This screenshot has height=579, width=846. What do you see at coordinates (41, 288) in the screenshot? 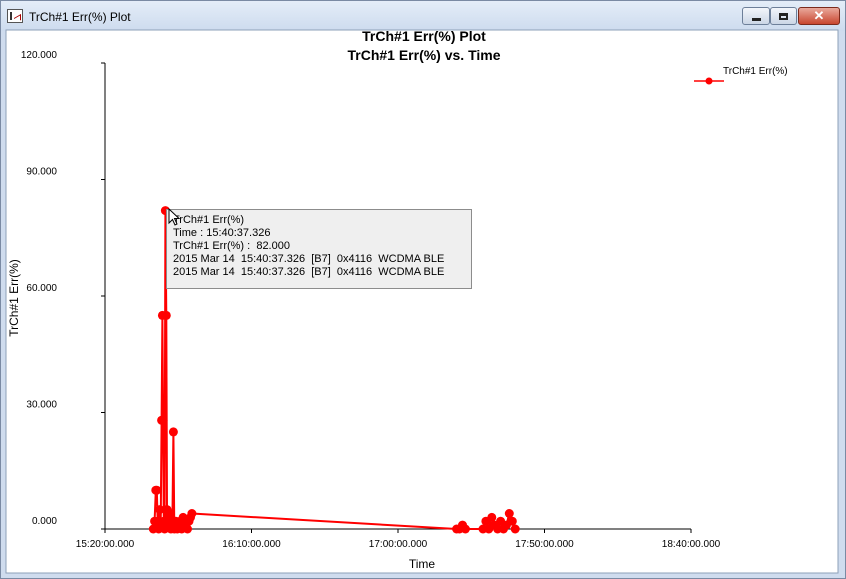
I see `y-tick-label: 60.000` at bounding box center [41, 288].